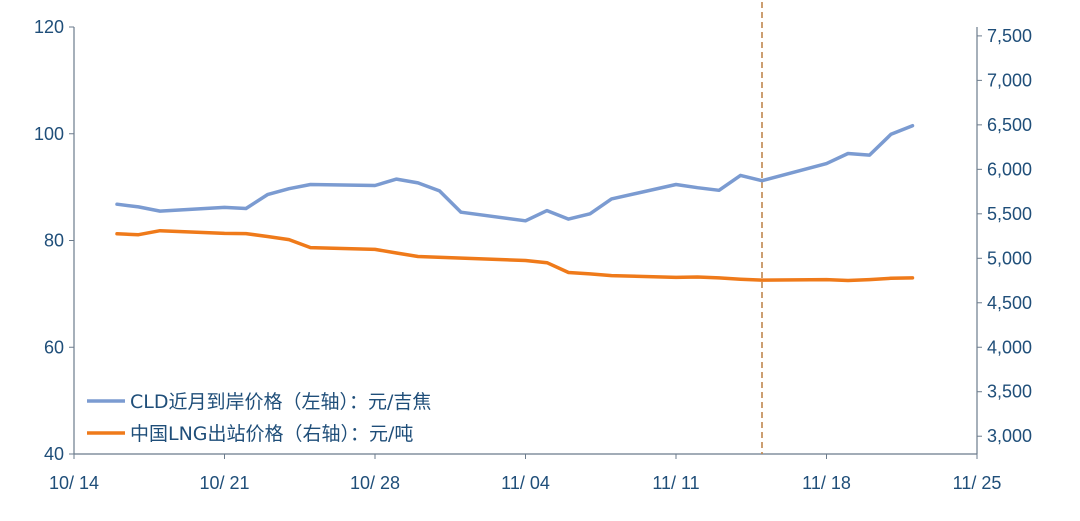 This screenshot has width=1080, height=521. Describe the element at coordinates (1009, 436) in the screenshot. I see `right-tick-label: 3,000` at that location.